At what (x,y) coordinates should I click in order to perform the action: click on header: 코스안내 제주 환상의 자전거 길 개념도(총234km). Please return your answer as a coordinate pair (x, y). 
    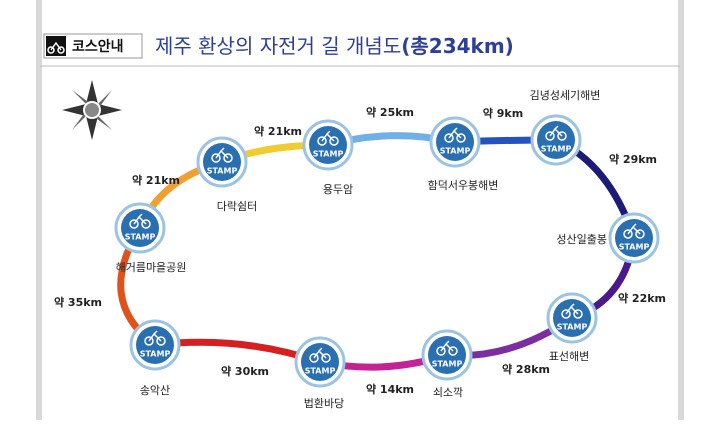
    Looking at the image, I should click on (360, 50).